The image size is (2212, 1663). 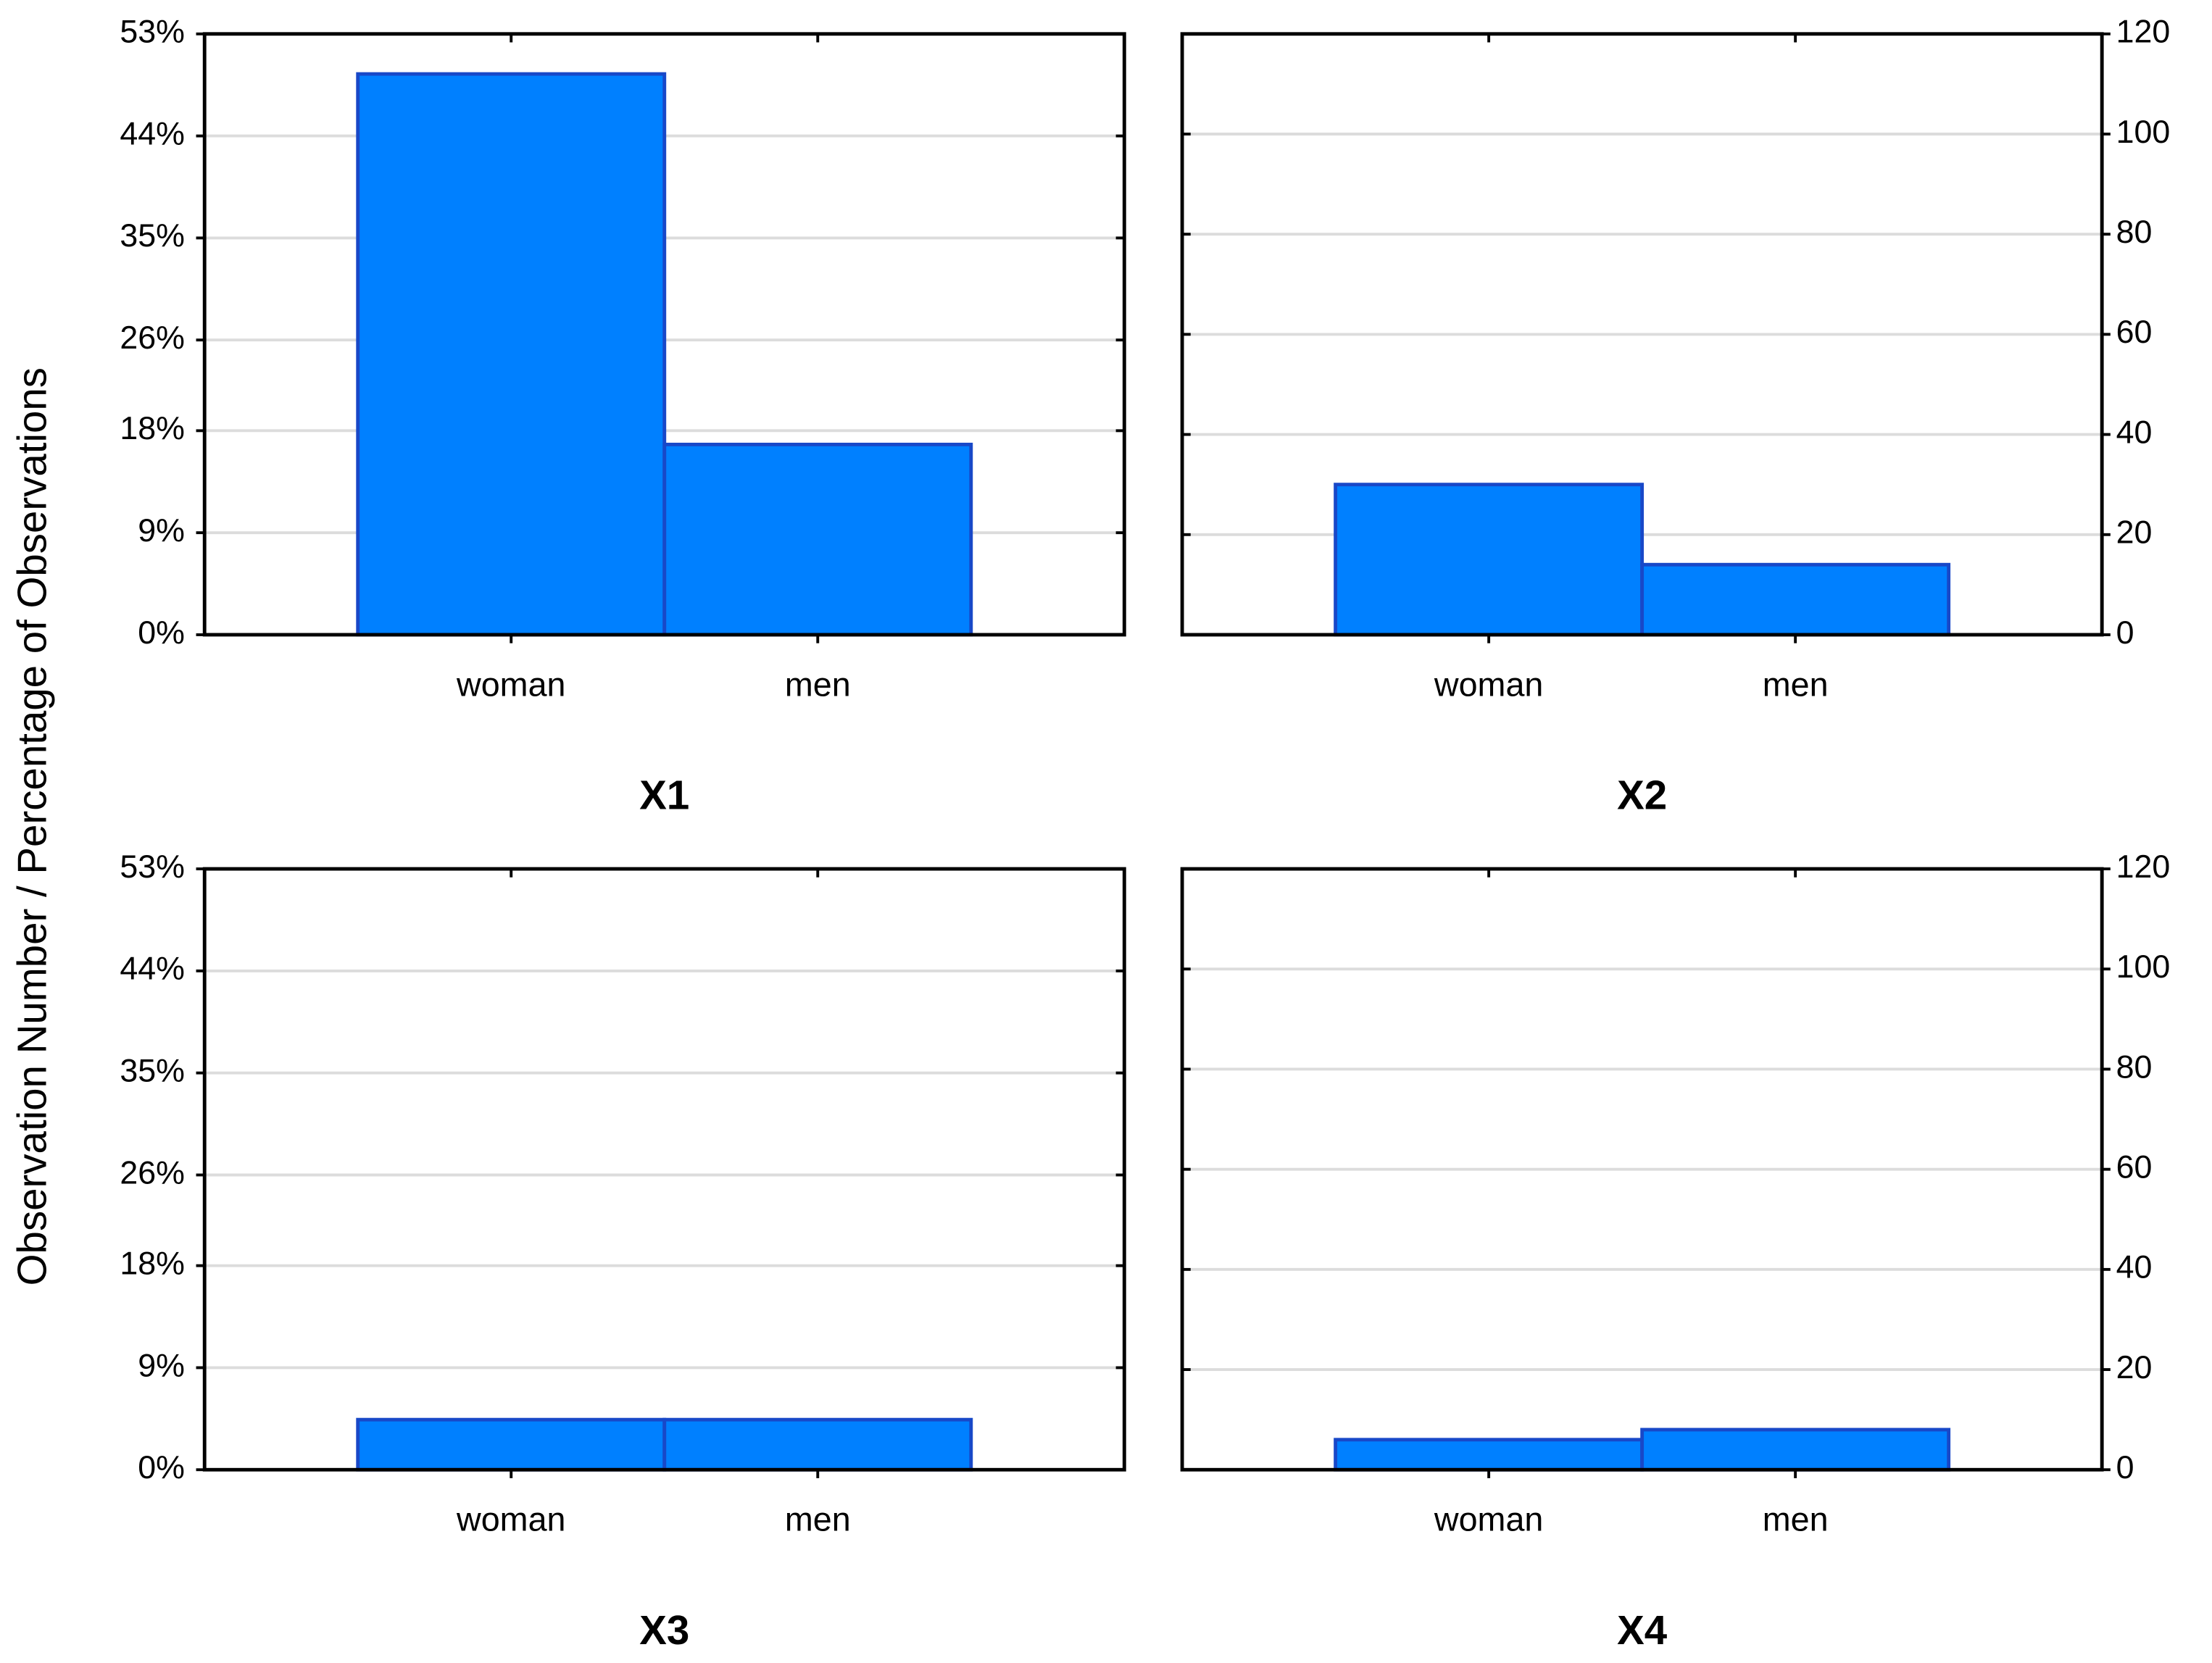 I want to click on panel-title: X1, so click(x=664, y=795).